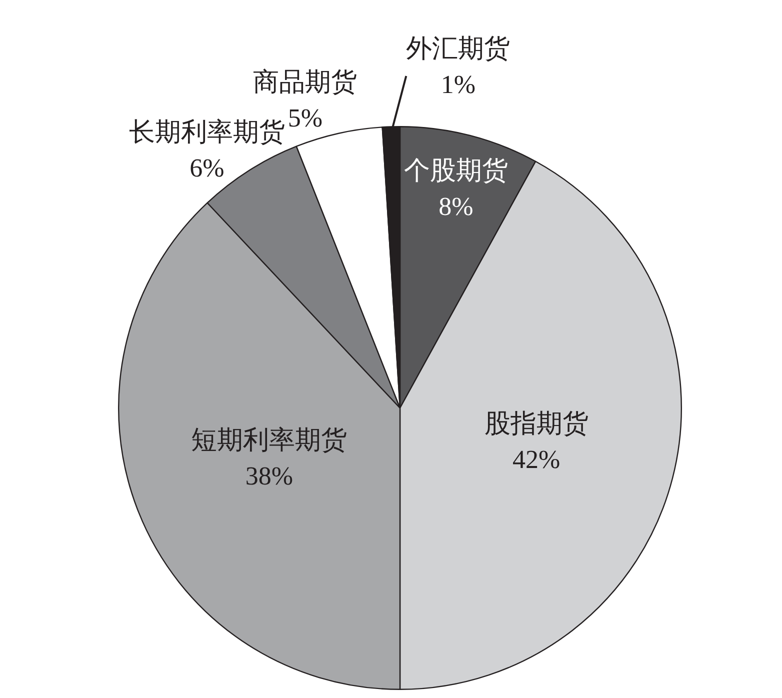 The width and height of the screenshot is (782, 698). I want to click on data-label: 6%, so click(207, 168).